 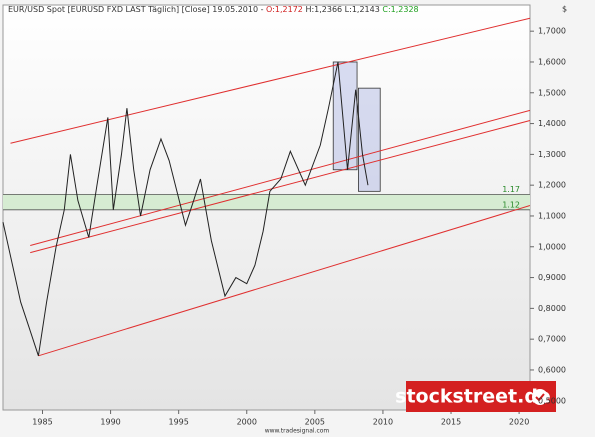 I want to click on y-tick-label: 1,0000, so click(x=552, y=246).